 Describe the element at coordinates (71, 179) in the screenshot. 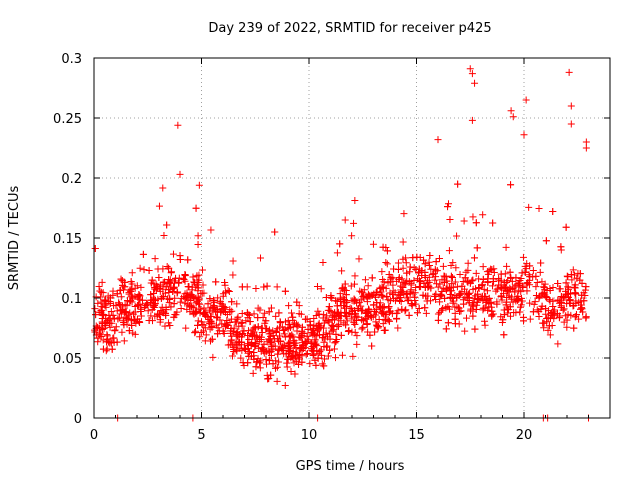

I see `y-tick-label: 0.2` at that location.